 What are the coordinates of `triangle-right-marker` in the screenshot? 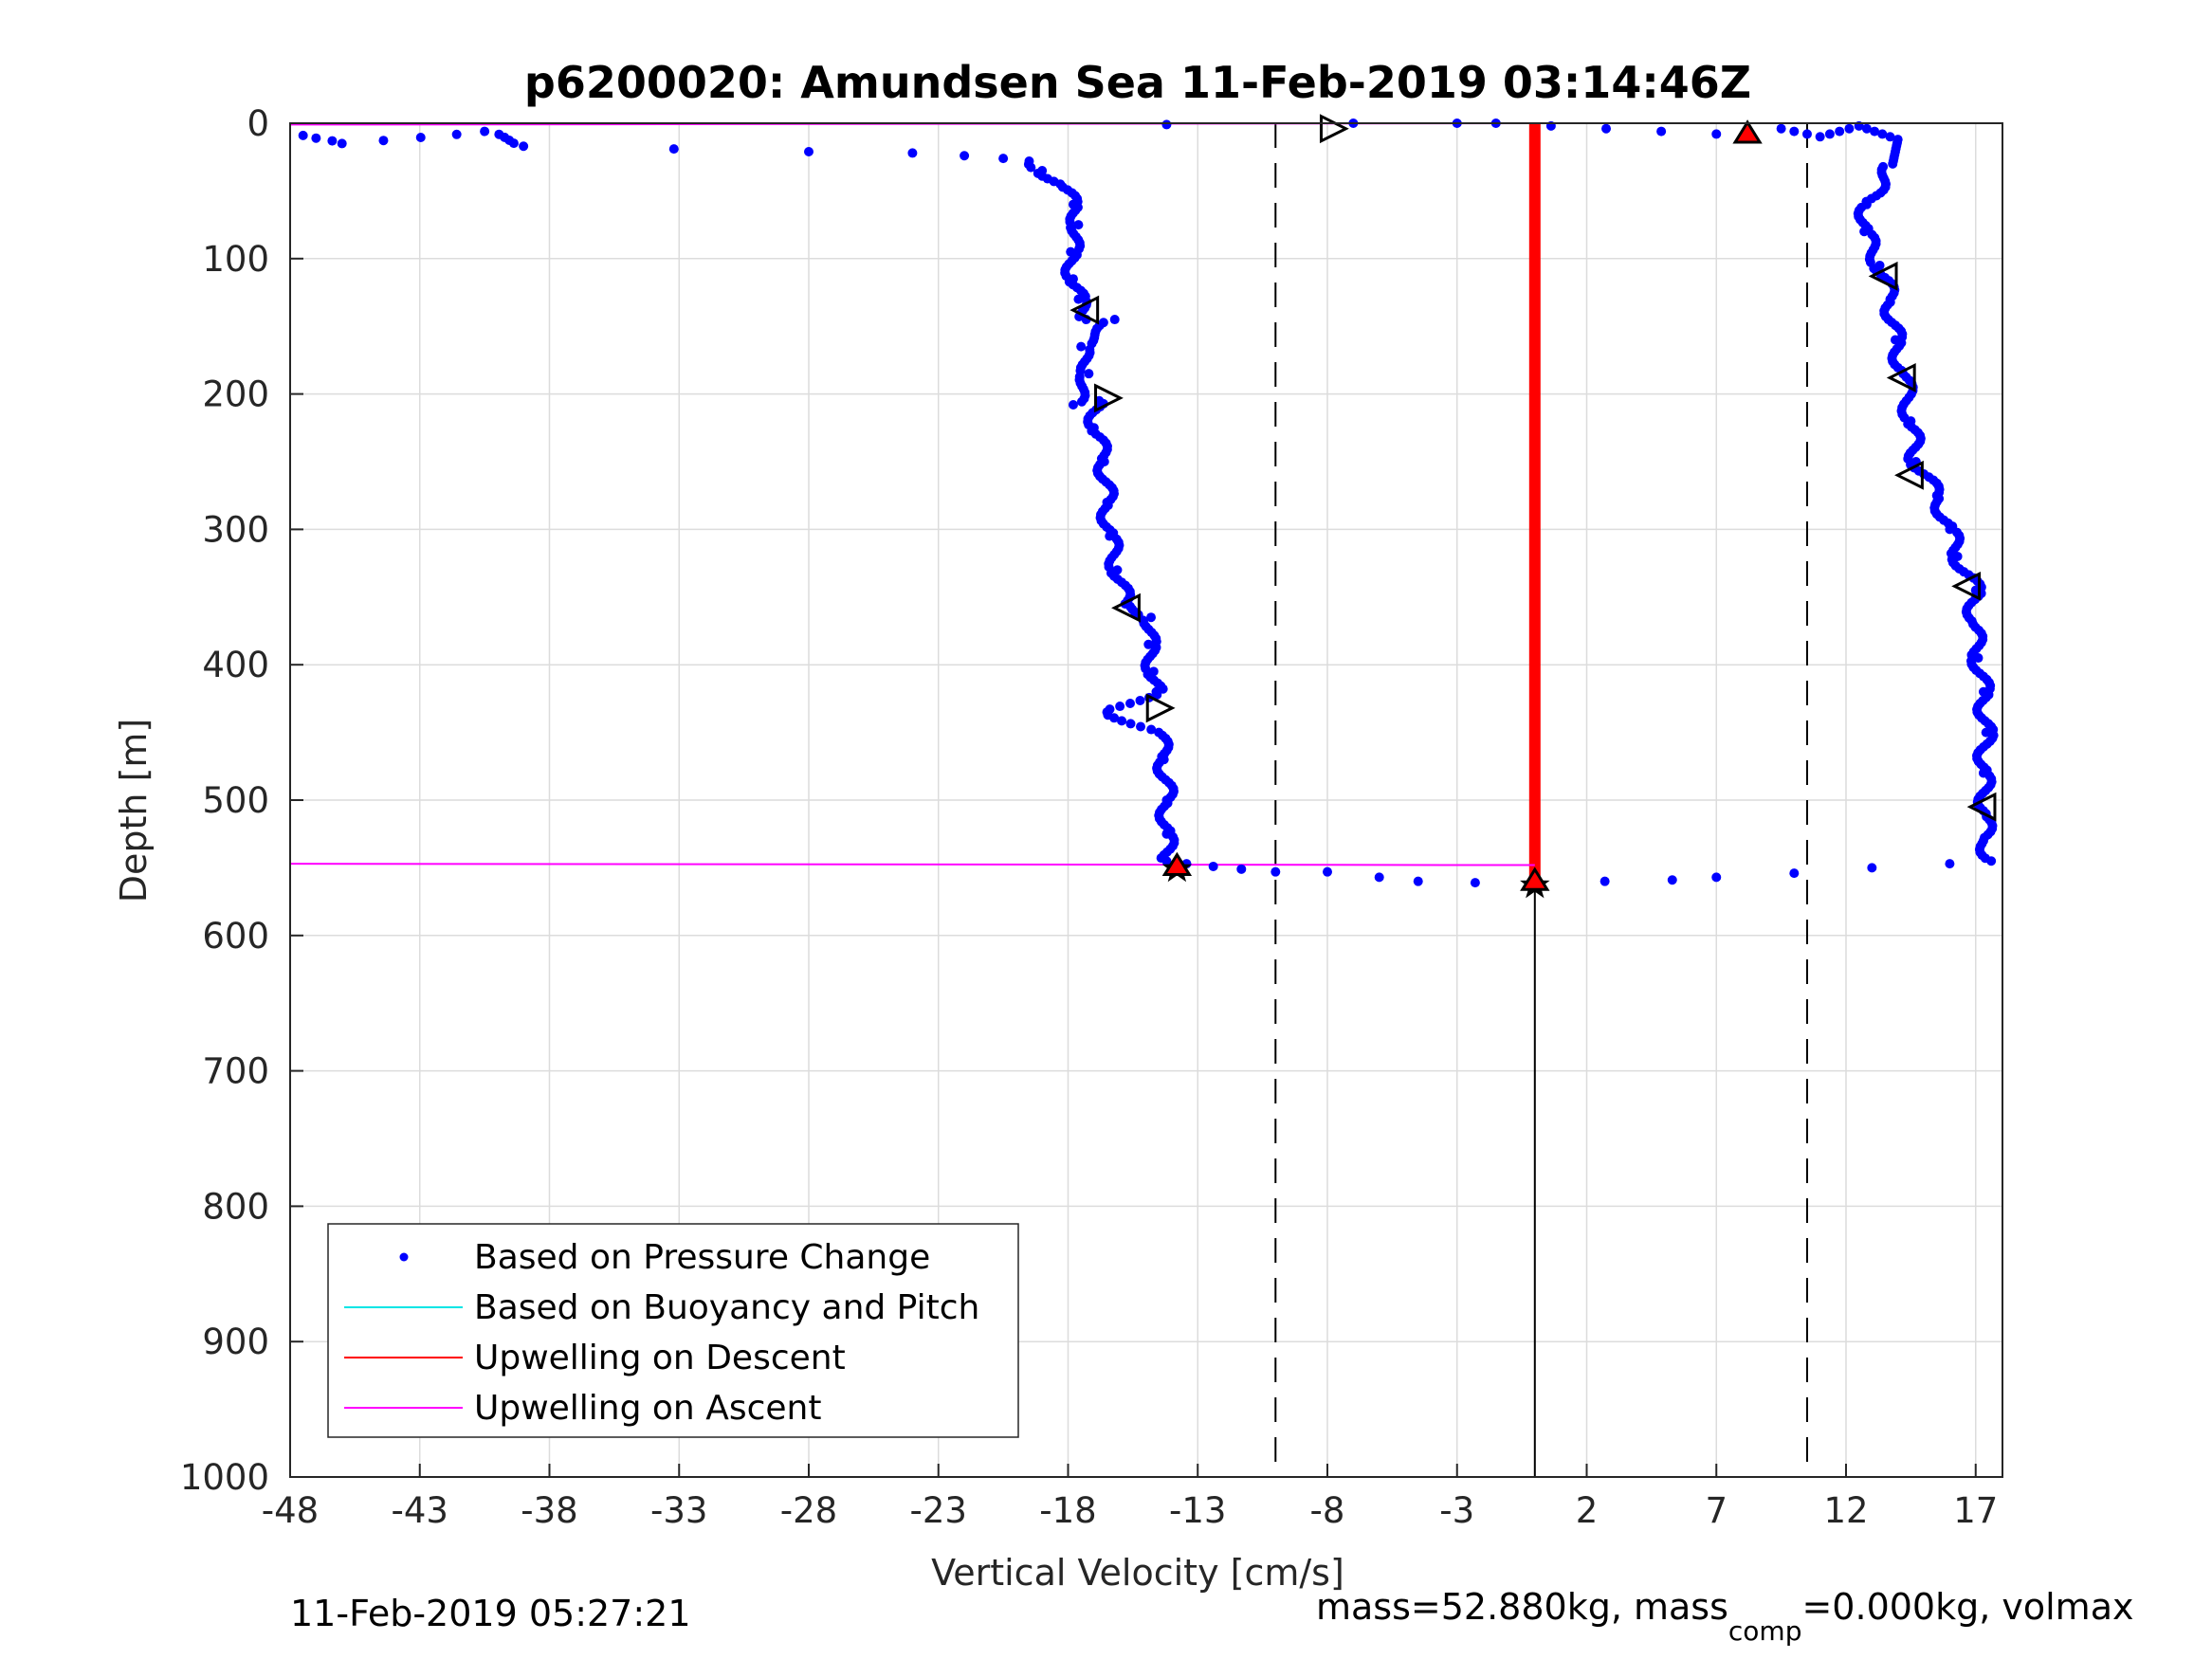 It's located at (1109, 398).